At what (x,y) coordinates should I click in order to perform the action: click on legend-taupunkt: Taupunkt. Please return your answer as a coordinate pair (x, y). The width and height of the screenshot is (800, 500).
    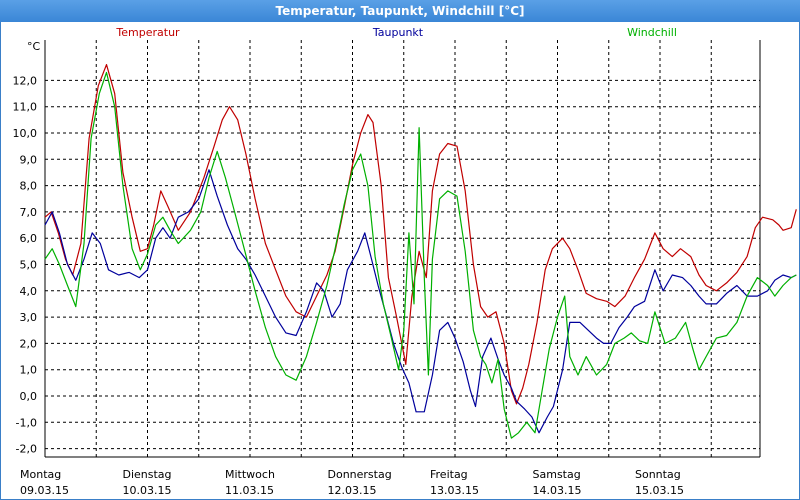
    Looking at the image, I should click on (398, 32).